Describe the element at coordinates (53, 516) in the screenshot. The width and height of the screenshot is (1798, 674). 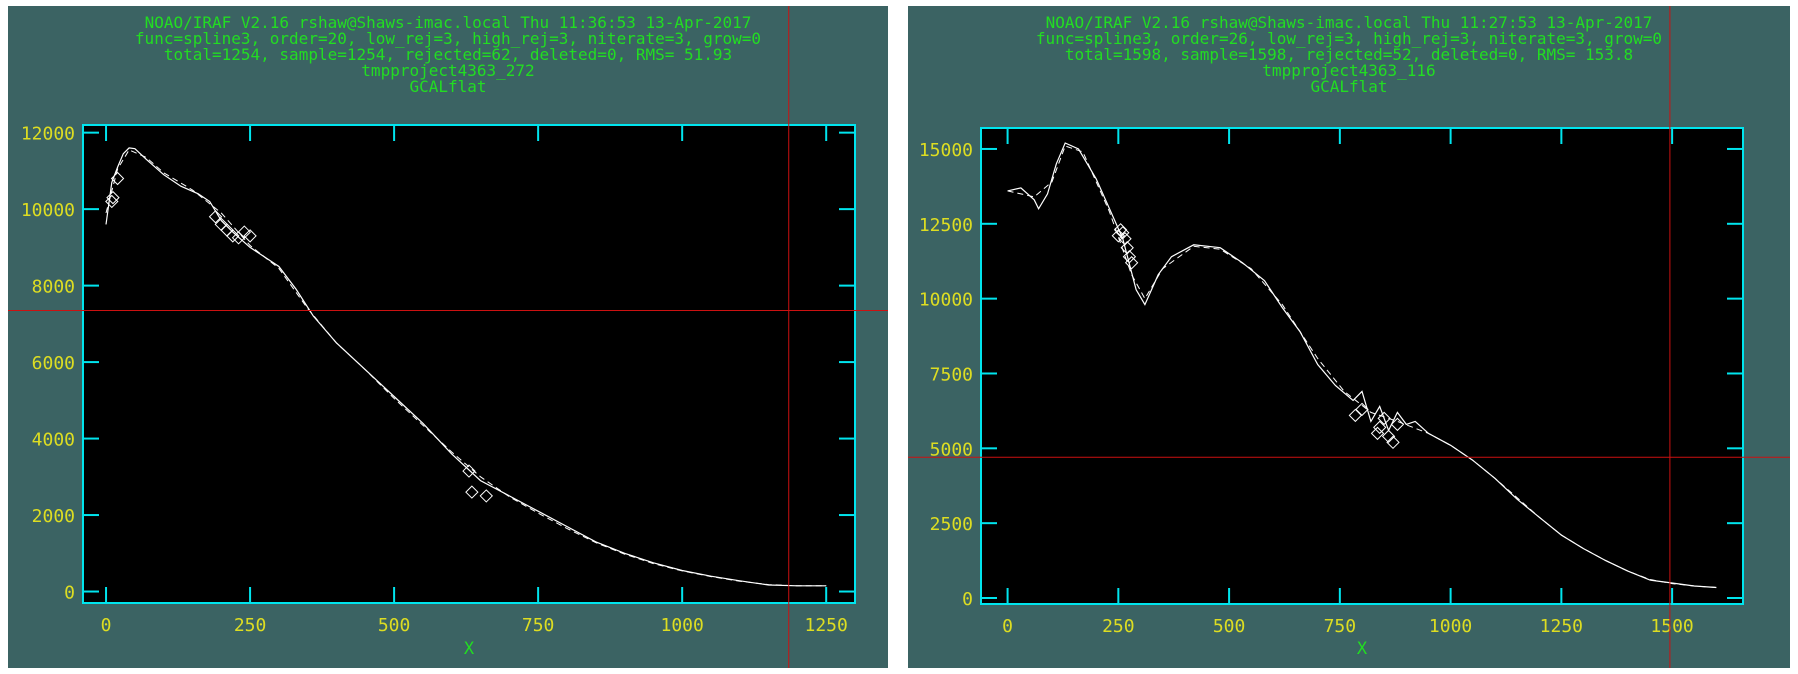
I see `y-tick-label: 2000` at that location.